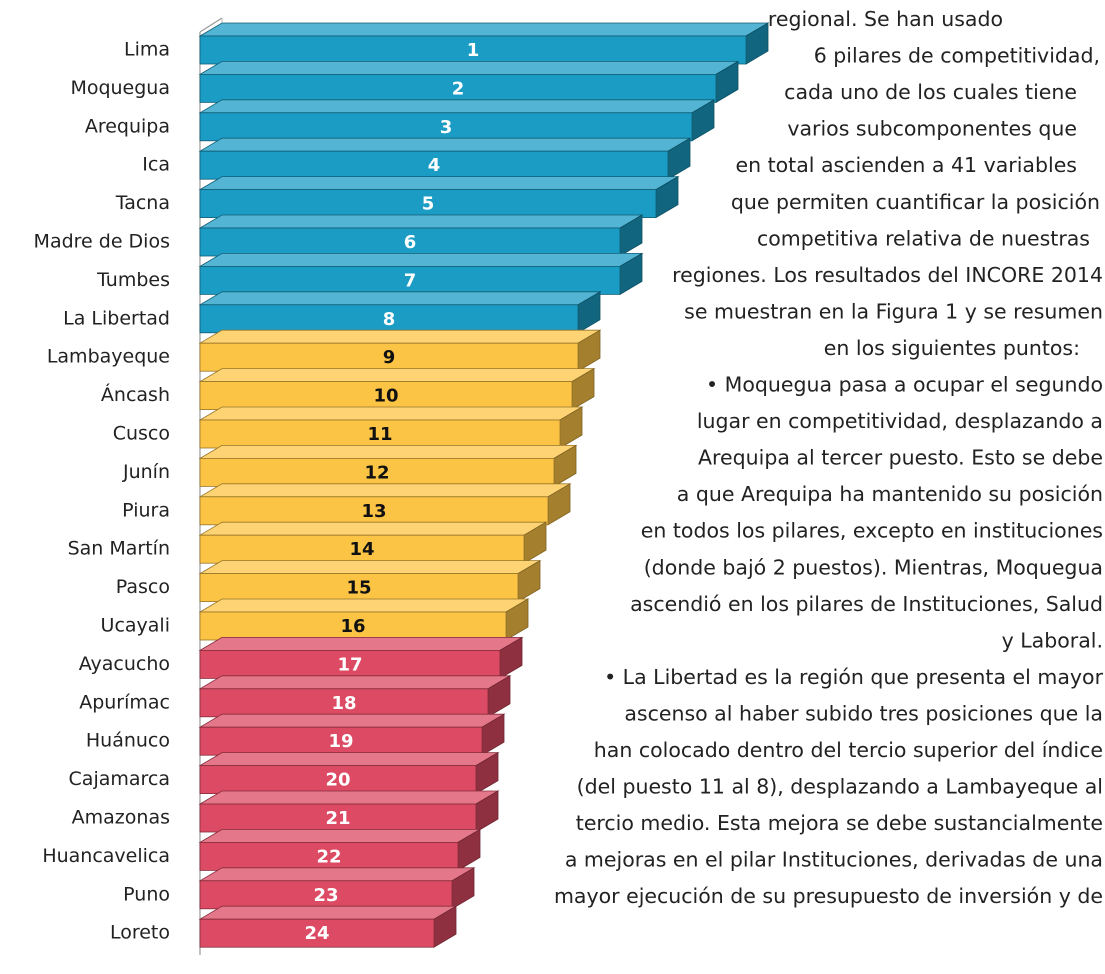  What do you see at coordinates (108, 357) in the screenshot?
I see `category-label: Lambayeque` at bounding box center [108, 357].